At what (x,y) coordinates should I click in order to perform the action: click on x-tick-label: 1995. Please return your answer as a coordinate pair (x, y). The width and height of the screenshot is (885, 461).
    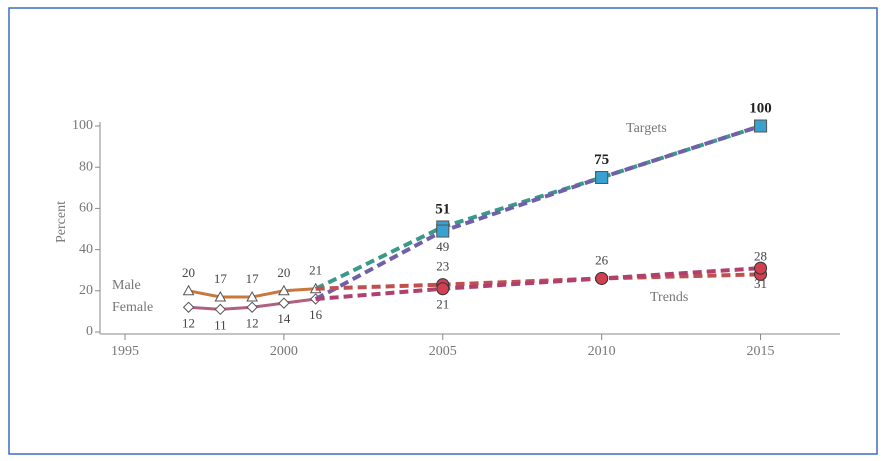
    Looking at the image, I should click on (125, 351).